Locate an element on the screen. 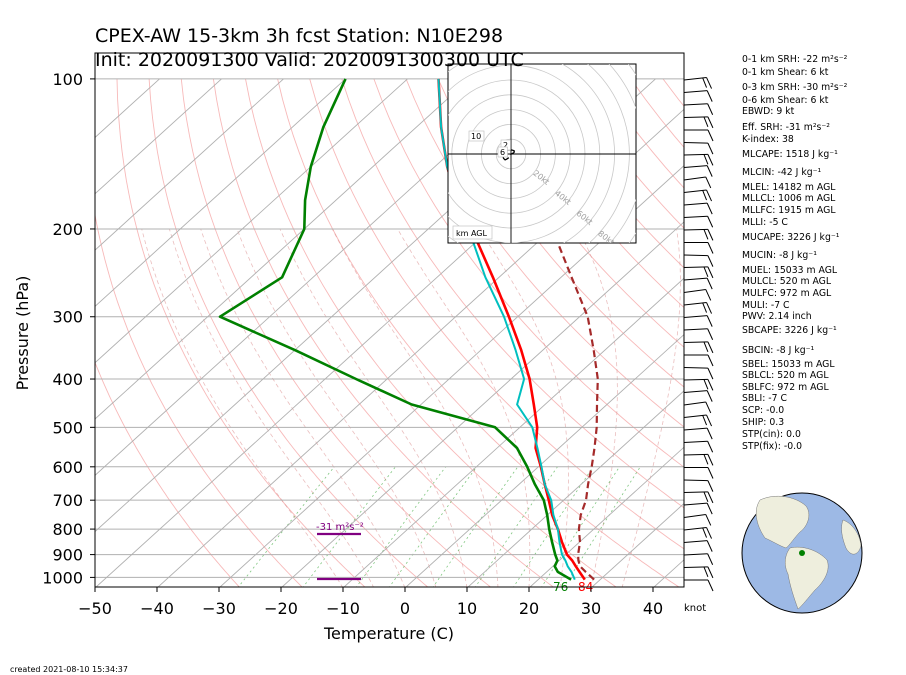 The width and height of the screenshot is (906, 675). stat-line: SBLFC: 972 m AGL is located at coordinates (785, 387).